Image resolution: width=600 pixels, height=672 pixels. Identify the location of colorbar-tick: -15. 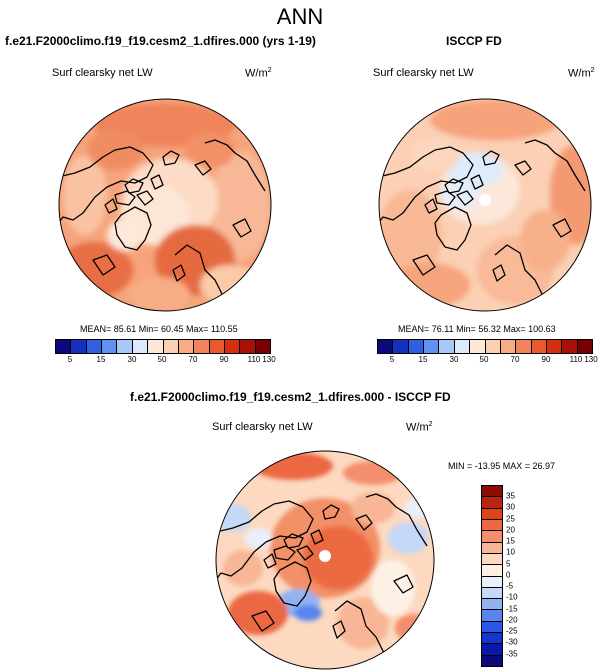
(512, 609).